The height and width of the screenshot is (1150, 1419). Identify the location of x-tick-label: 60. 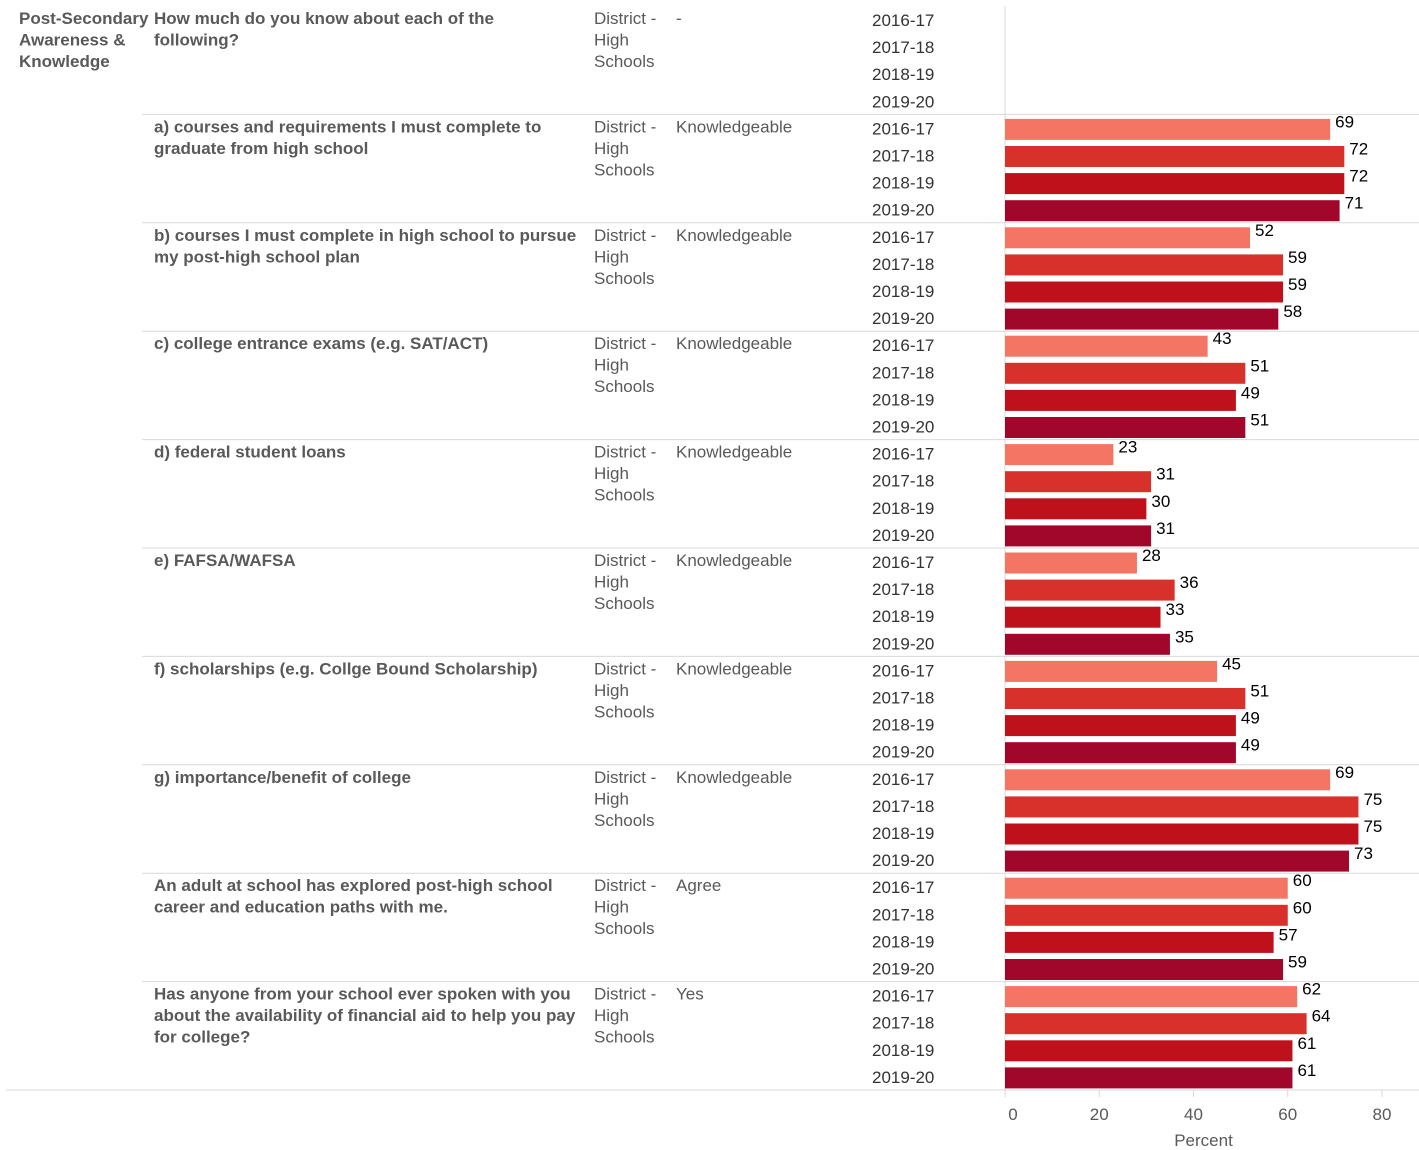
(1287, 1114).